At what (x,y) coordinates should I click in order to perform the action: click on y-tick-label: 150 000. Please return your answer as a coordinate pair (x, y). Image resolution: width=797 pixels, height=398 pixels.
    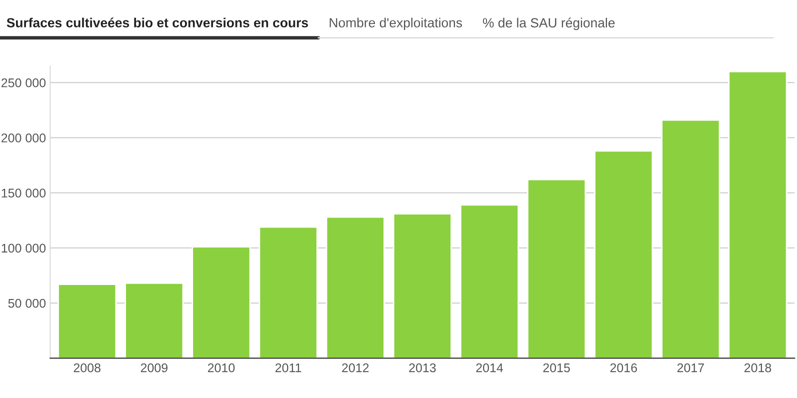
    Looking at the image, I should click on (24, 193).